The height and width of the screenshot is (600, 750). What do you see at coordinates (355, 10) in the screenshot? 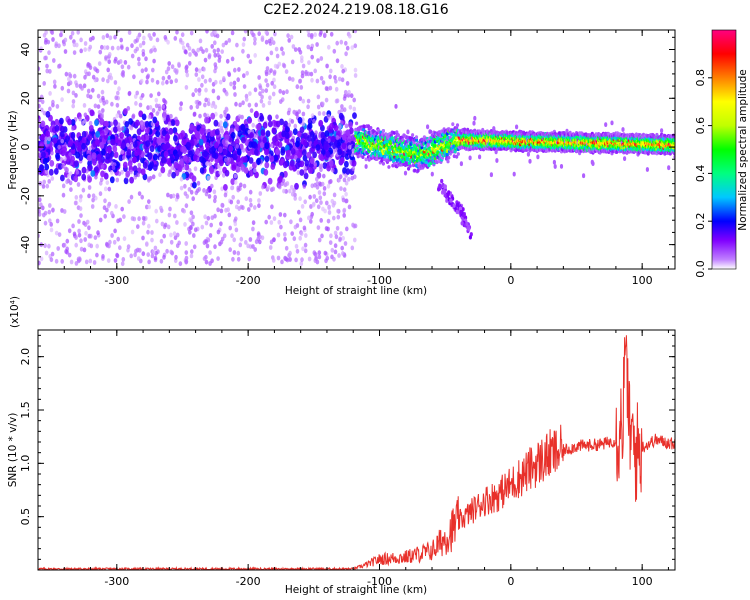
I see `chart-title: C2E2.2024.219.08.18.G16` at bounding box center [355, 10].